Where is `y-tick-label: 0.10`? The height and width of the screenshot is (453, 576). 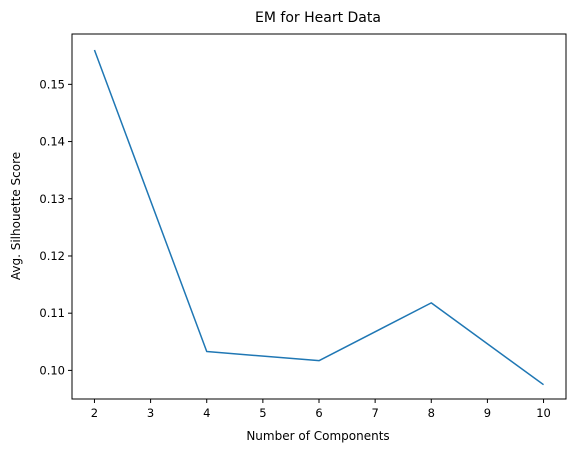 y-tick-label: 0.10 is located at coordinates (52, 370).